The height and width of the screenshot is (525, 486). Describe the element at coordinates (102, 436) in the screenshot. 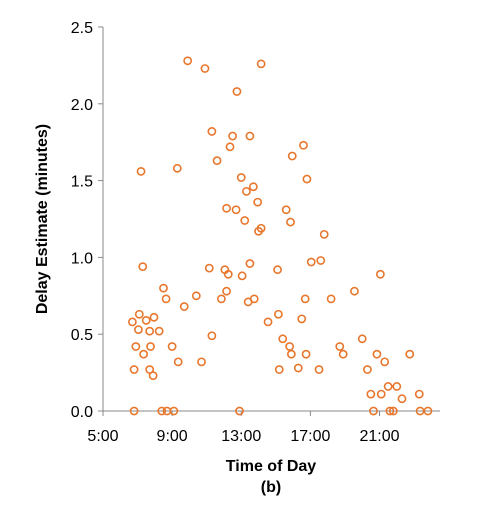

I see `x-tick-label: 5:00` at that location.